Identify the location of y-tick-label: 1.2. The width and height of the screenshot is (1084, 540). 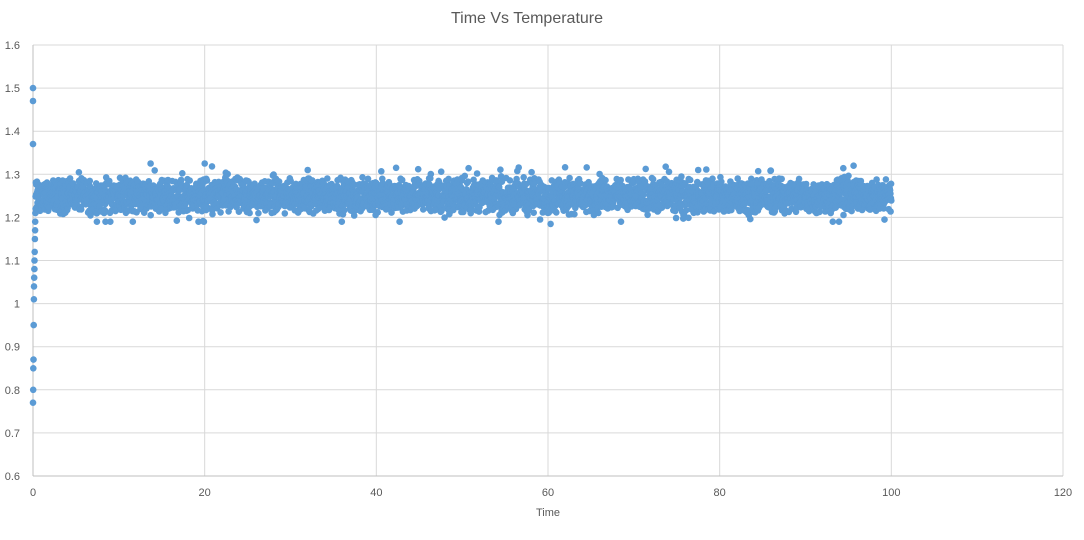
(12, 218).